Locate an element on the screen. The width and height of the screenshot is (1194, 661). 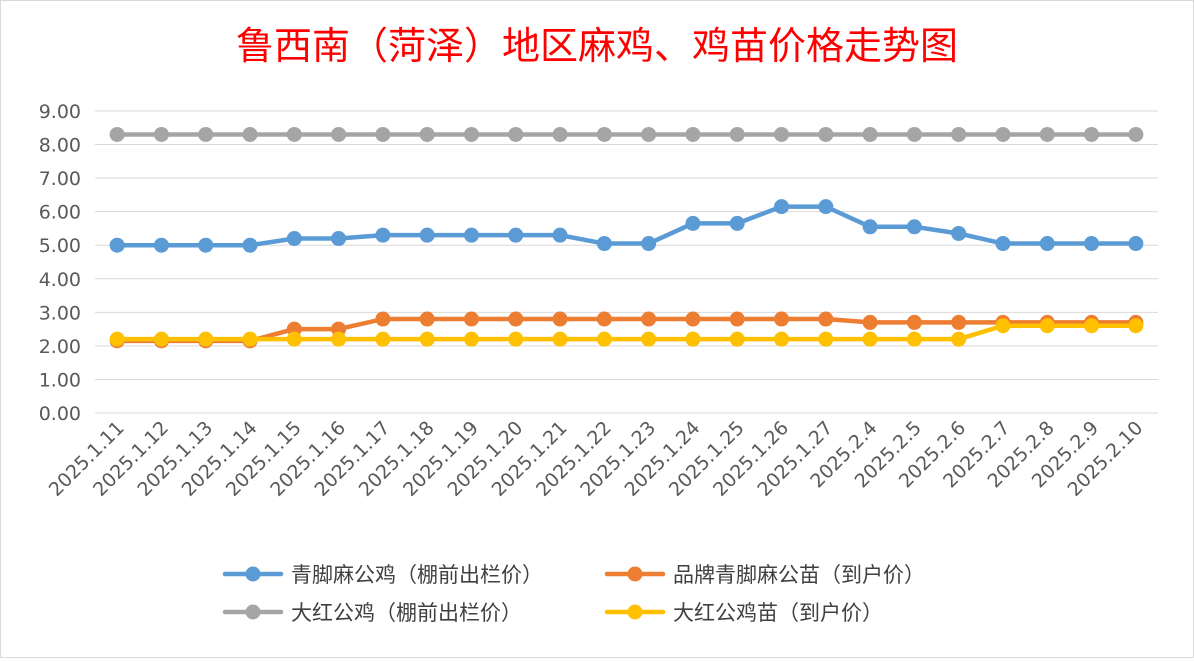
legend-item: 大红公鸡（棚前出栏价） is located at coordinates (372, 613).